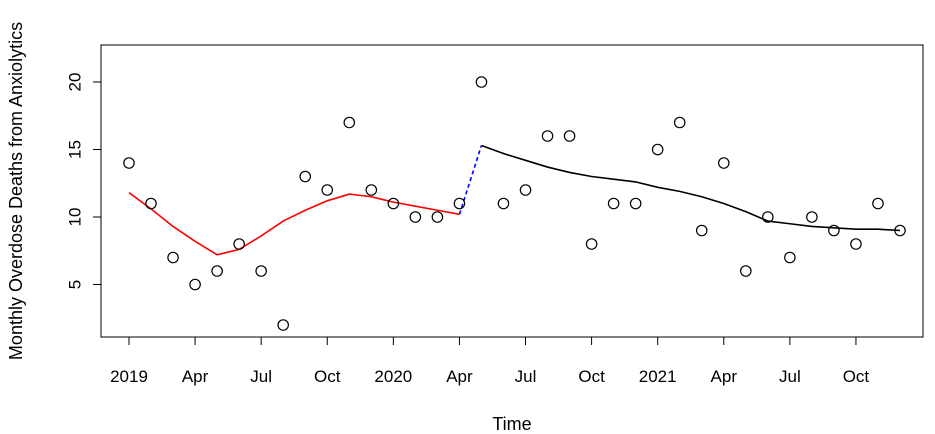 The width and height of the screenshot is (935, 434). I want to click on x-tick-label-7: Oct, so click(591, 376).